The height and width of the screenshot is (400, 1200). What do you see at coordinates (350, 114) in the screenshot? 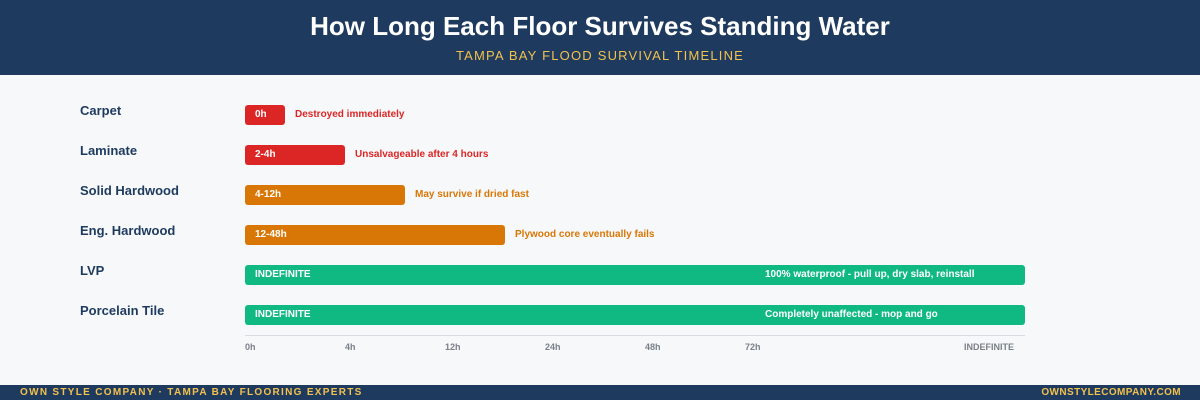
I see `bar-annotation: Destroyed immediately` at bounding box center [350, 114].